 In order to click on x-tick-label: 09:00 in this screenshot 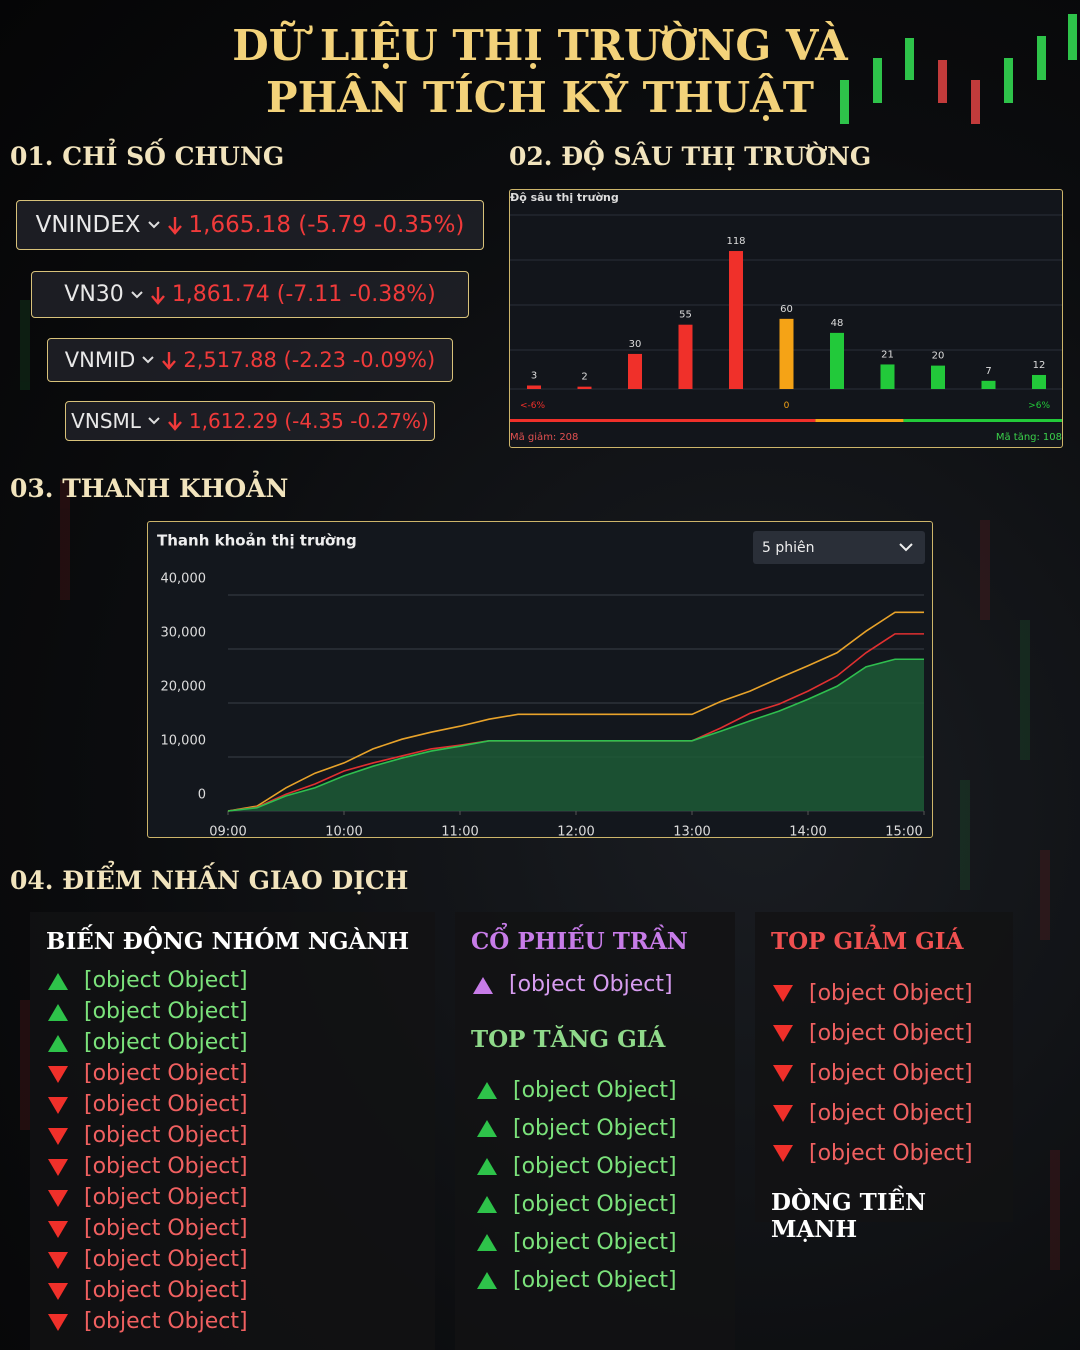, I will do `click(227, 831)`.